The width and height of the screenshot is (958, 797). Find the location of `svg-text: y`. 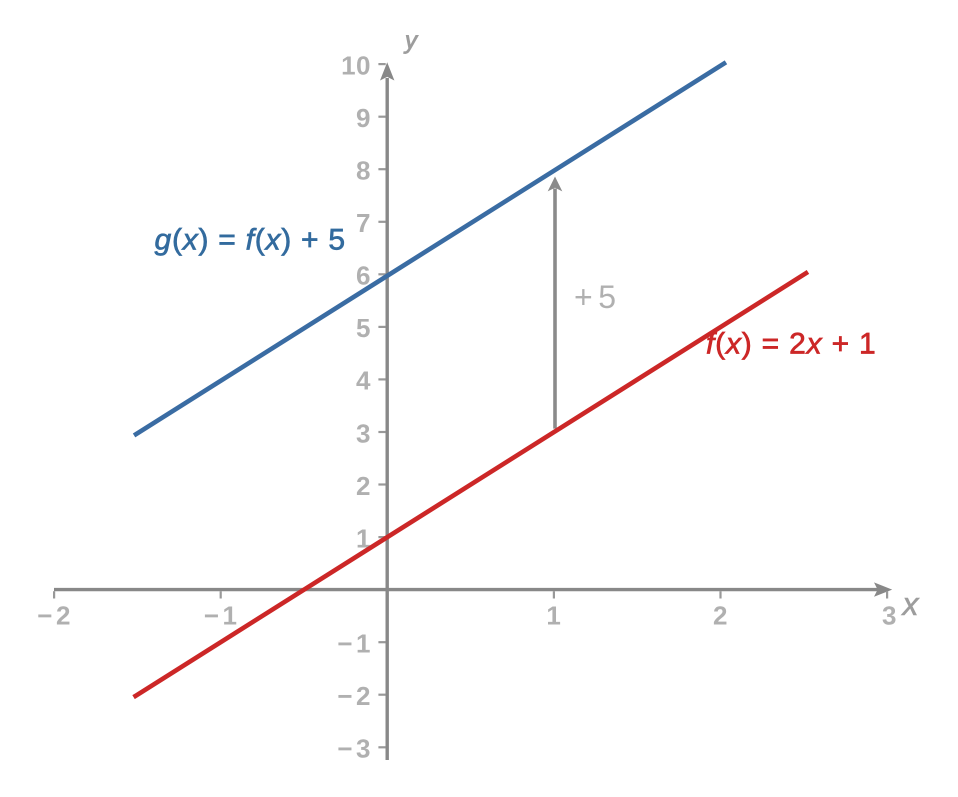

svg-text: y is located at coordinates (411, 40).